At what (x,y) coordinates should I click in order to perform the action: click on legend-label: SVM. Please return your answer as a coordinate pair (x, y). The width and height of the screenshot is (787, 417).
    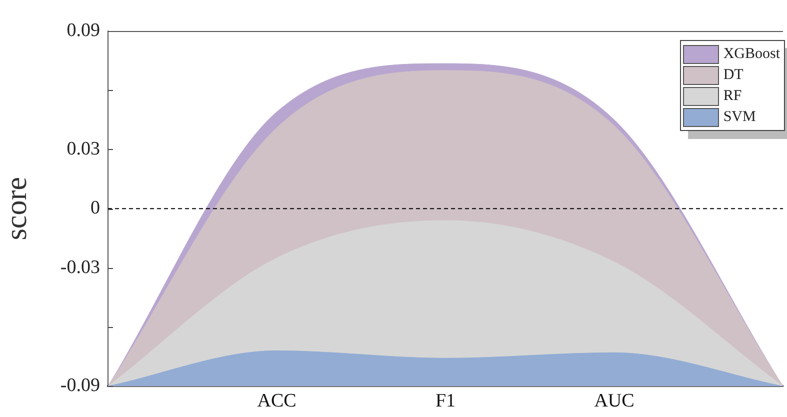
    Looking at the image, I should click on (739, 117).